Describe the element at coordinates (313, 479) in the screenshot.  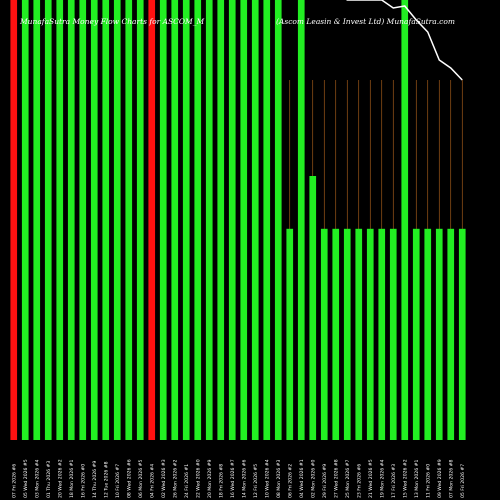
I see `x-tick-label: 02 Mon 2026 #0` at that location.